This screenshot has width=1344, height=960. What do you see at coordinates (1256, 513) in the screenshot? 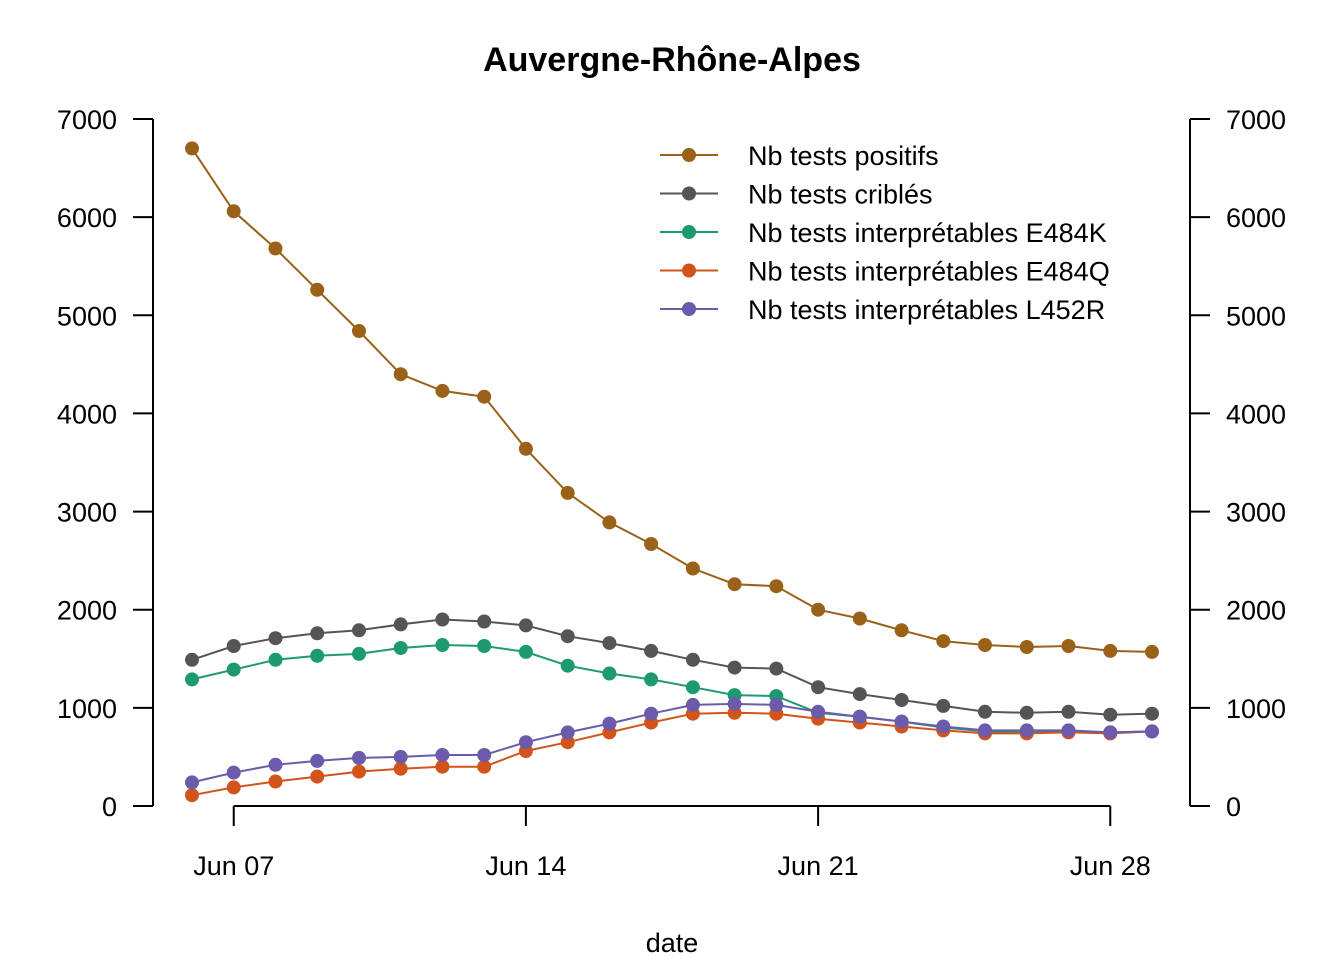
I see `y-right-tick-label: 3000` at bounding box center [1256, 513].